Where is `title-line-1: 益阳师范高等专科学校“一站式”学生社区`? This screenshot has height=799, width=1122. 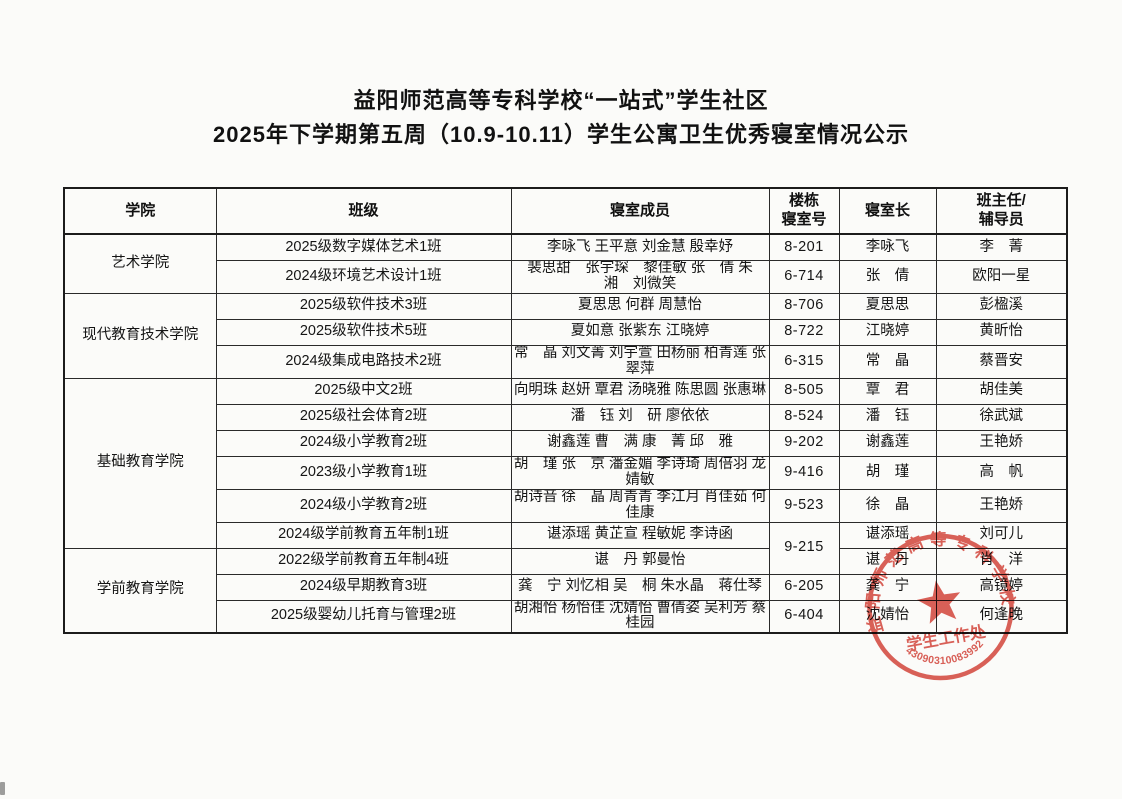
title-line-1: 益阳师范高等专科学校“一站式”学生社区 is located at coordinates (561, 100).